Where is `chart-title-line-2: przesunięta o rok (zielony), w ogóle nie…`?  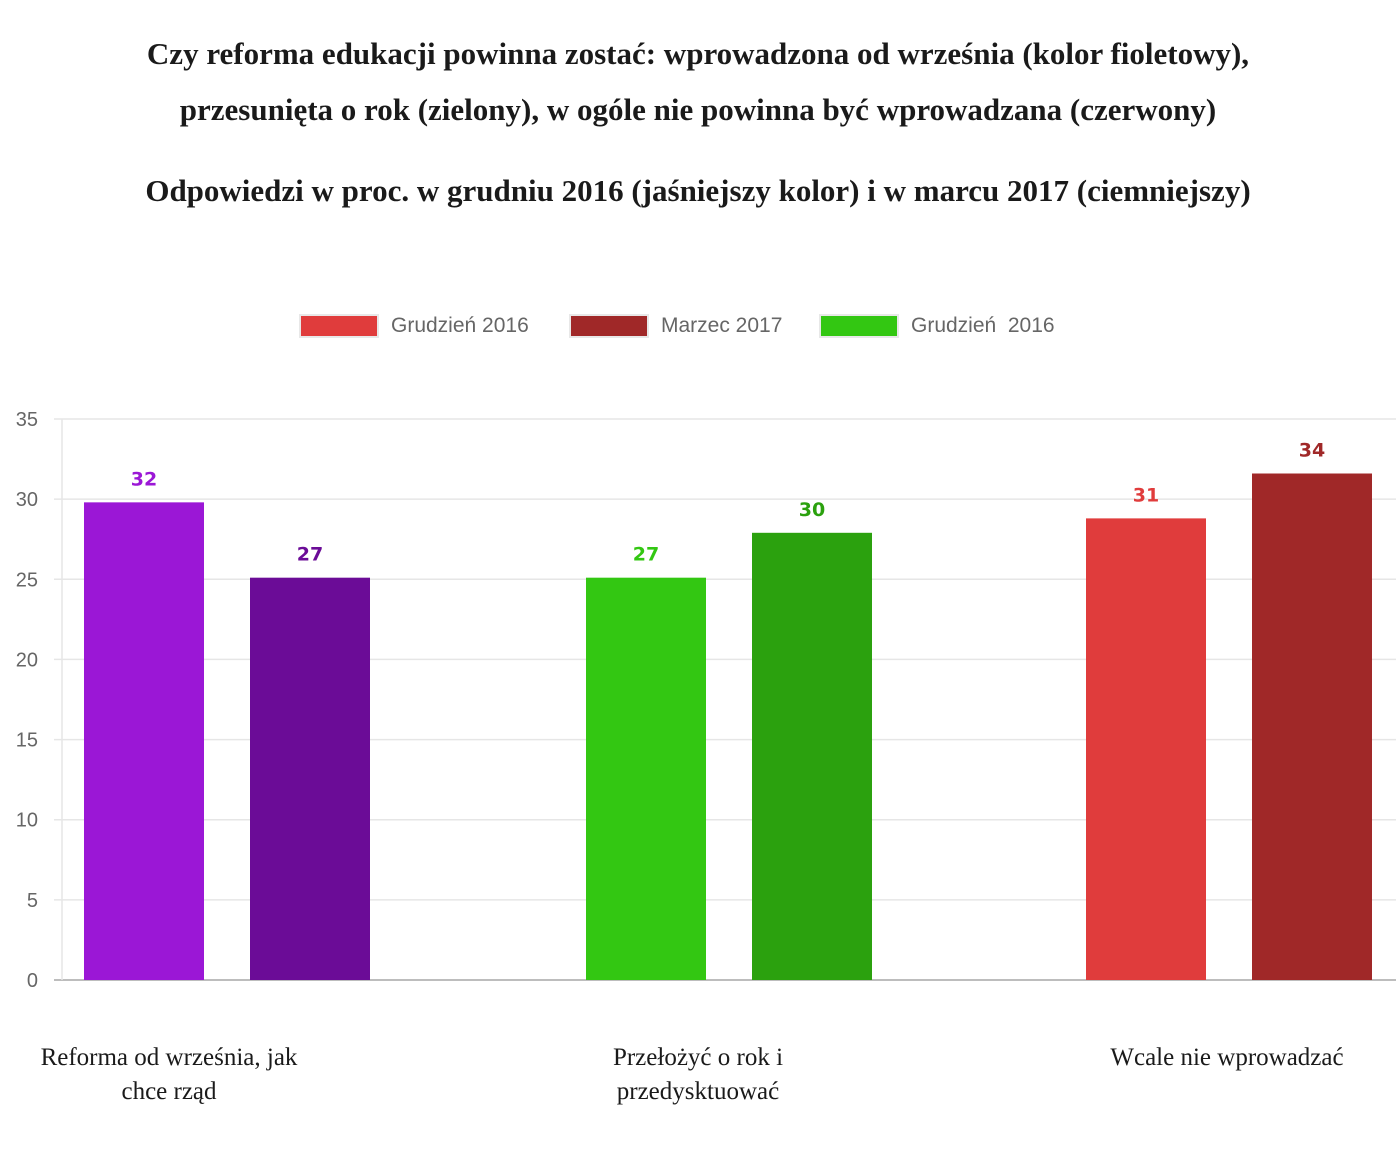
chart-title-line-2: przesunięta o rok (zielony), w ogóle nie… is located at coordinates (698, 109).